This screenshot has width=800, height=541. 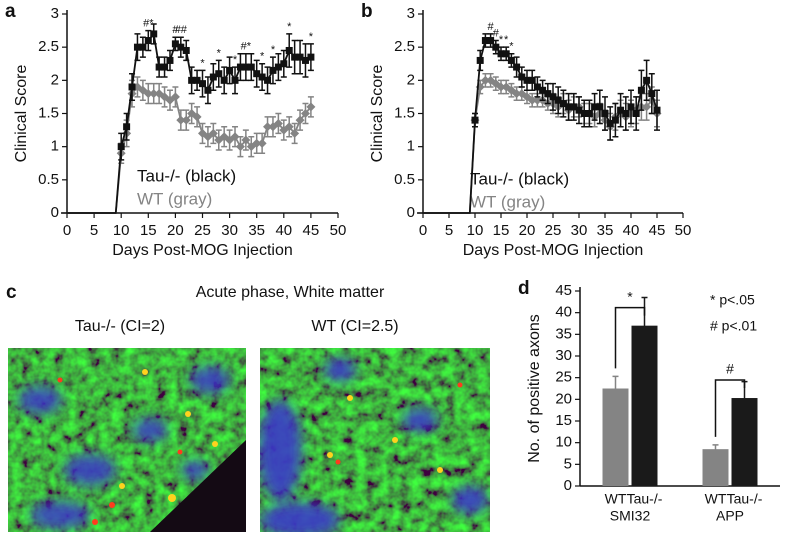 I want to click on series-label: WT, so click(x=716, y=499).